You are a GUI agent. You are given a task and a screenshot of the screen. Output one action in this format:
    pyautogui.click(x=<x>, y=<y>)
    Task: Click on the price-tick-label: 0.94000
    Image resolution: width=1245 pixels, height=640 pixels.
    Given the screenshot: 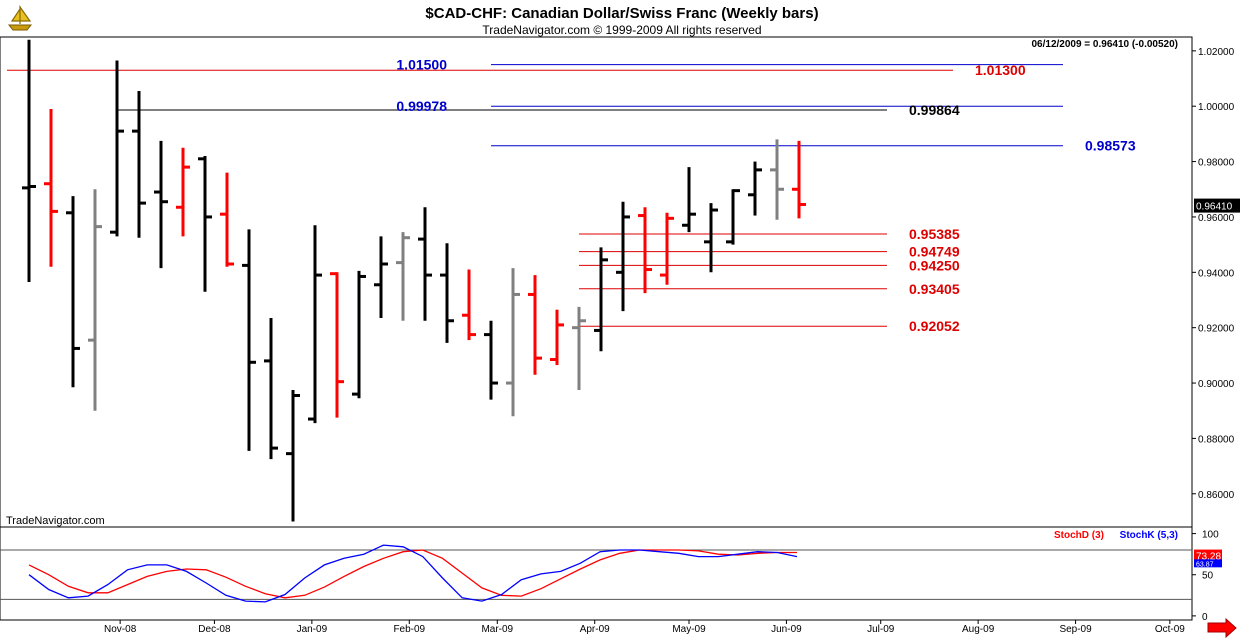 What is the action you would take?
    pyautogui.click(x=1216, y=273)
    